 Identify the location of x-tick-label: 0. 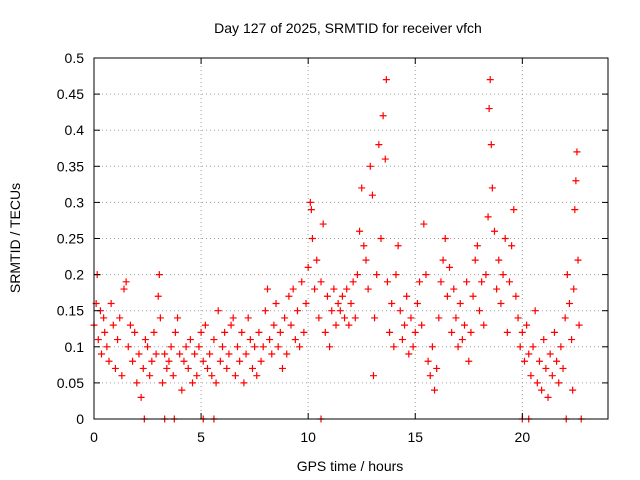
(94, 437).